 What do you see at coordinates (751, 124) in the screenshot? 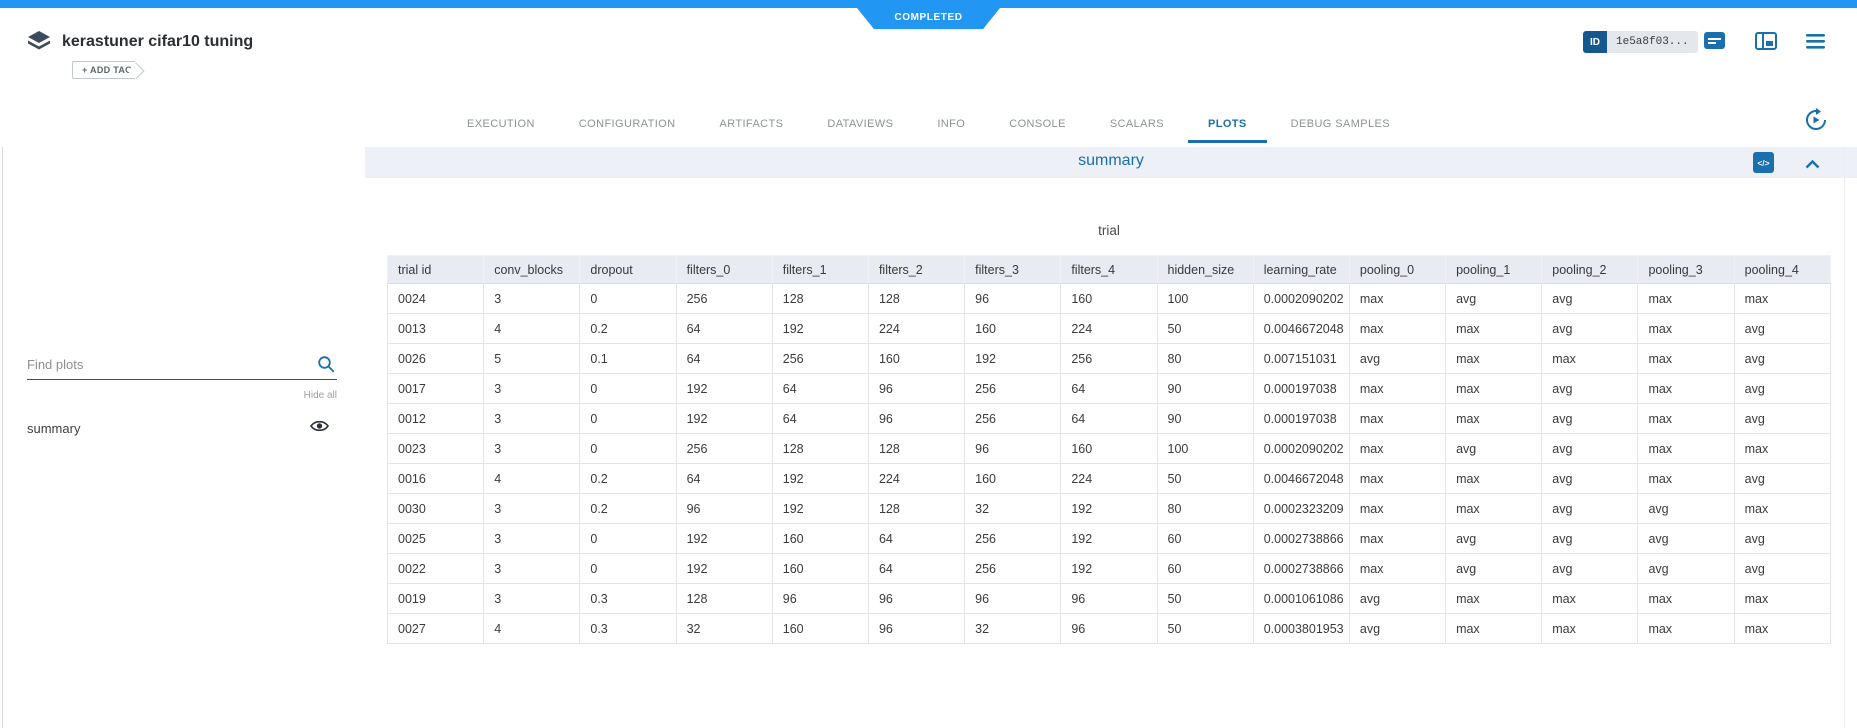
I see `tab-artifacts: ARTIFACTS` at bounding box center [751, 124].